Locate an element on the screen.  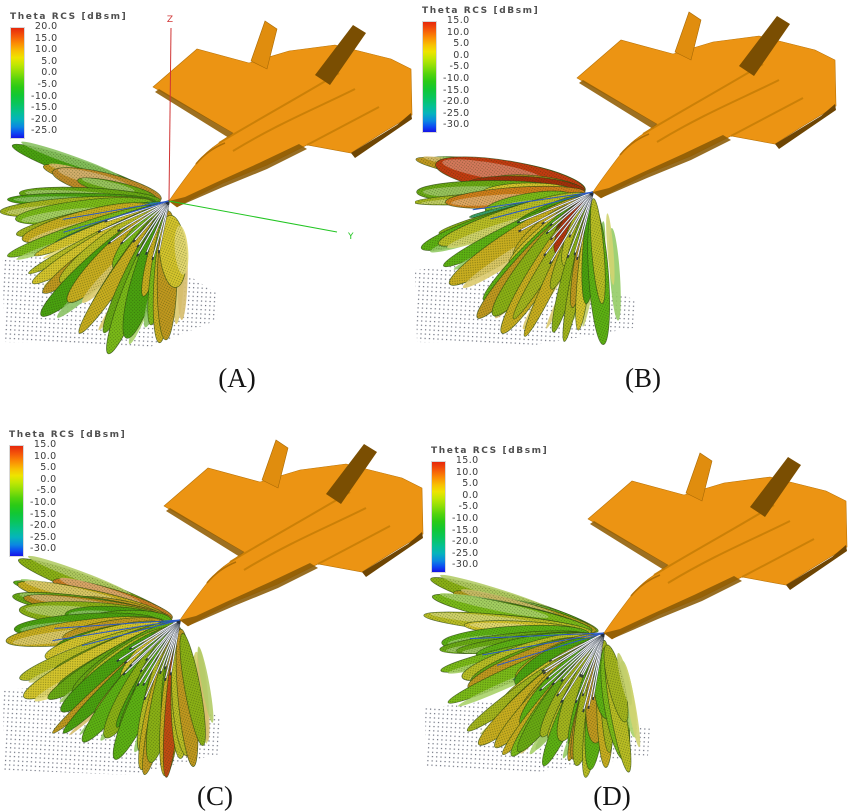
caption-c: (C) is located at coordinates (215, 796).